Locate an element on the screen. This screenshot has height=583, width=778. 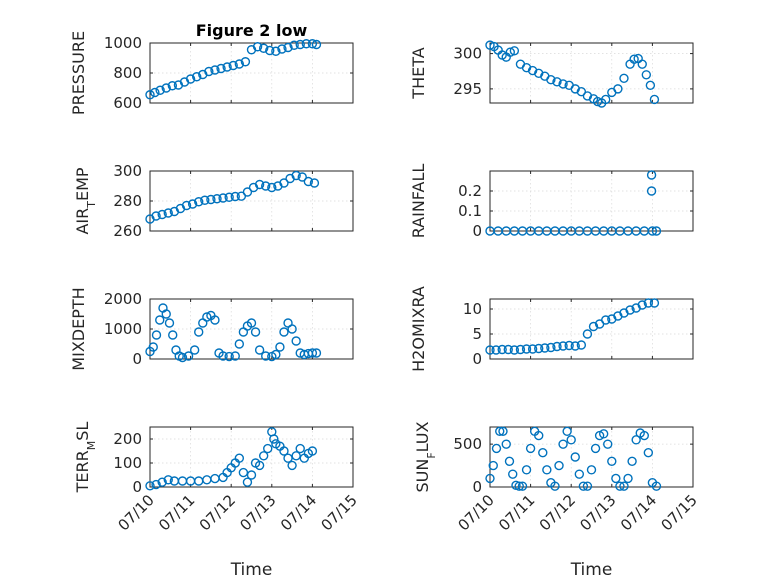
y-axis-label: H2OMIXRA is located at coordinates (418, 329).